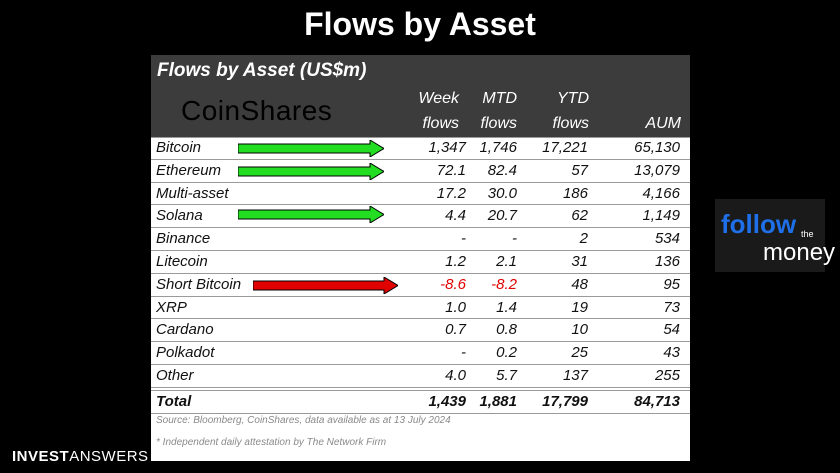  Describe the element at coordinates (447, 147) in the screenshot. I see `week-cell: 1,347` at that location.